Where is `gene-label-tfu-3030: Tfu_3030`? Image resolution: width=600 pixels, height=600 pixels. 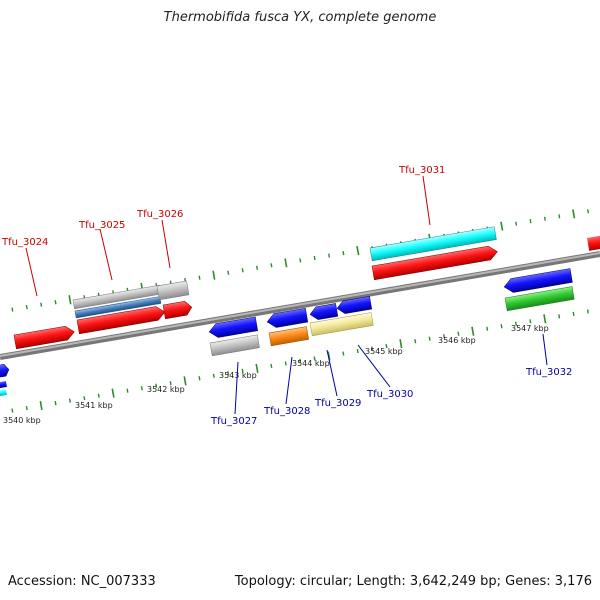 gene-label-tfu-3030: Tfu_3030 is located at coordinates (389, 394).